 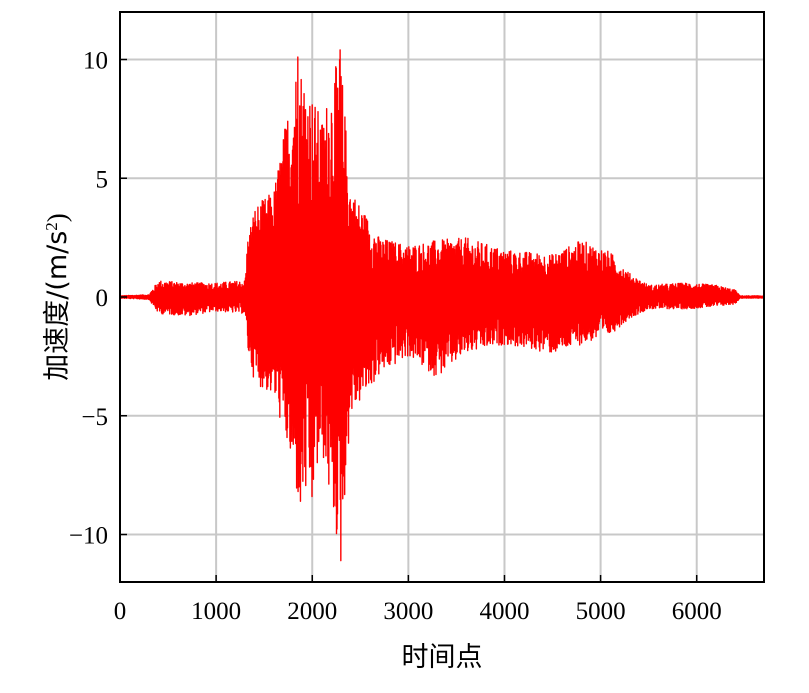 I want to click on y-tick-label: −5, so click(x=94, y=417).